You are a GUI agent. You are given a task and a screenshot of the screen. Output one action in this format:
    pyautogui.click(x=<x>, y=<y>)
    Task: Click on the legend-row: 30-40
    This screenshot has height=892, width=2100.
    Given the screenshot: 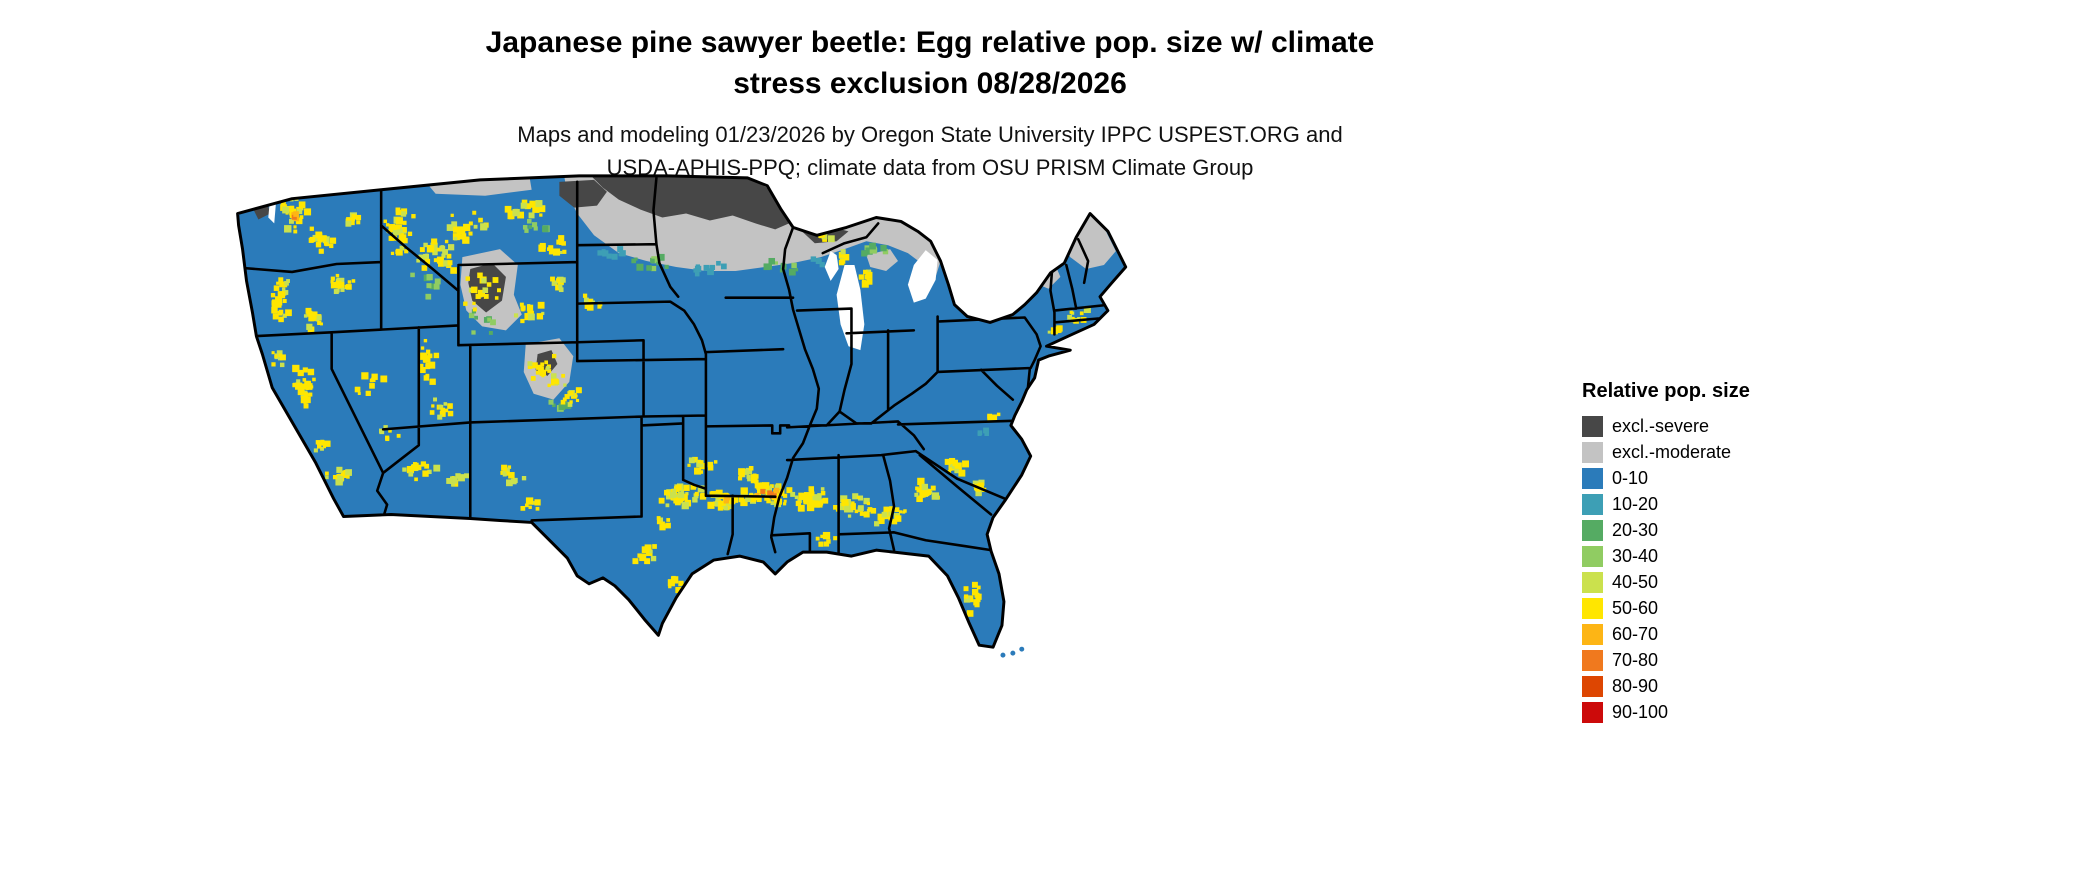 What is the action you would take?
    pyautogui.click(x=1666, y=556)
    